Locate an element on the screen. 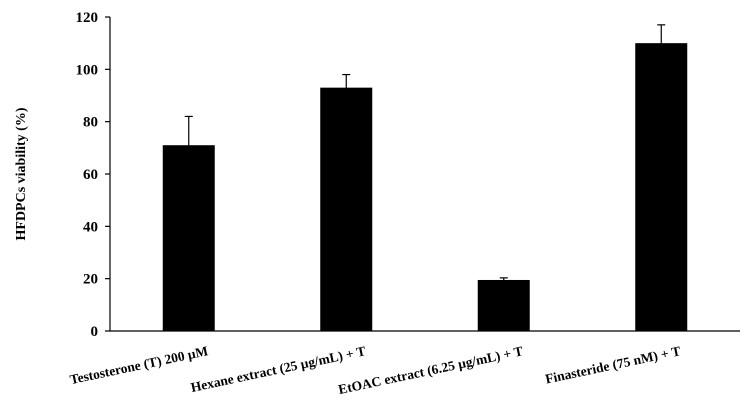 The width and height of the screenshot is (750, 419). y-tick-label: 80 is located at coordinates (90, 123).